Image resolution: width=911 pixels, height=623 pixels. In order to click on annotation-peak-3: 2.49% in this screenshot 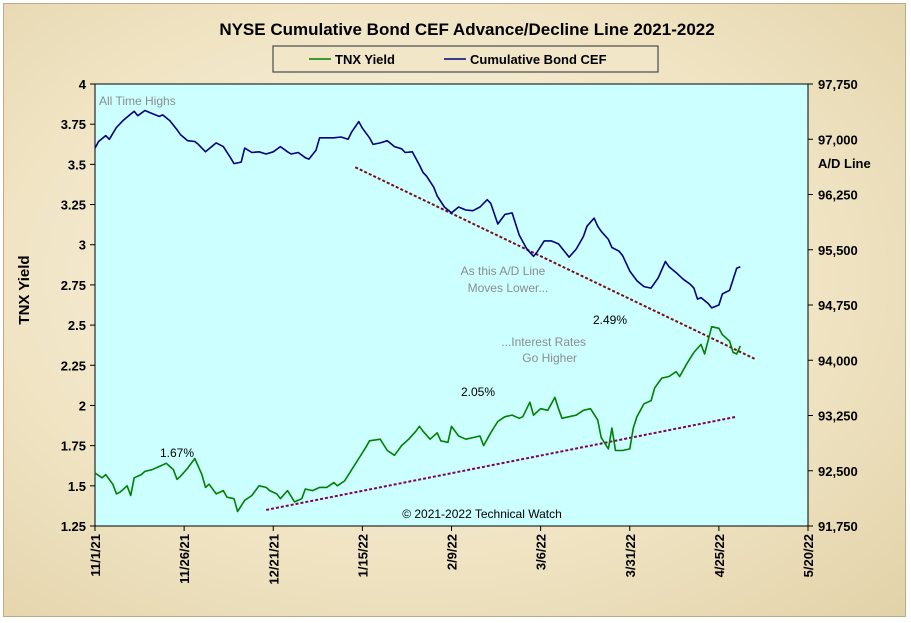, I will do `click(610, 320)`.